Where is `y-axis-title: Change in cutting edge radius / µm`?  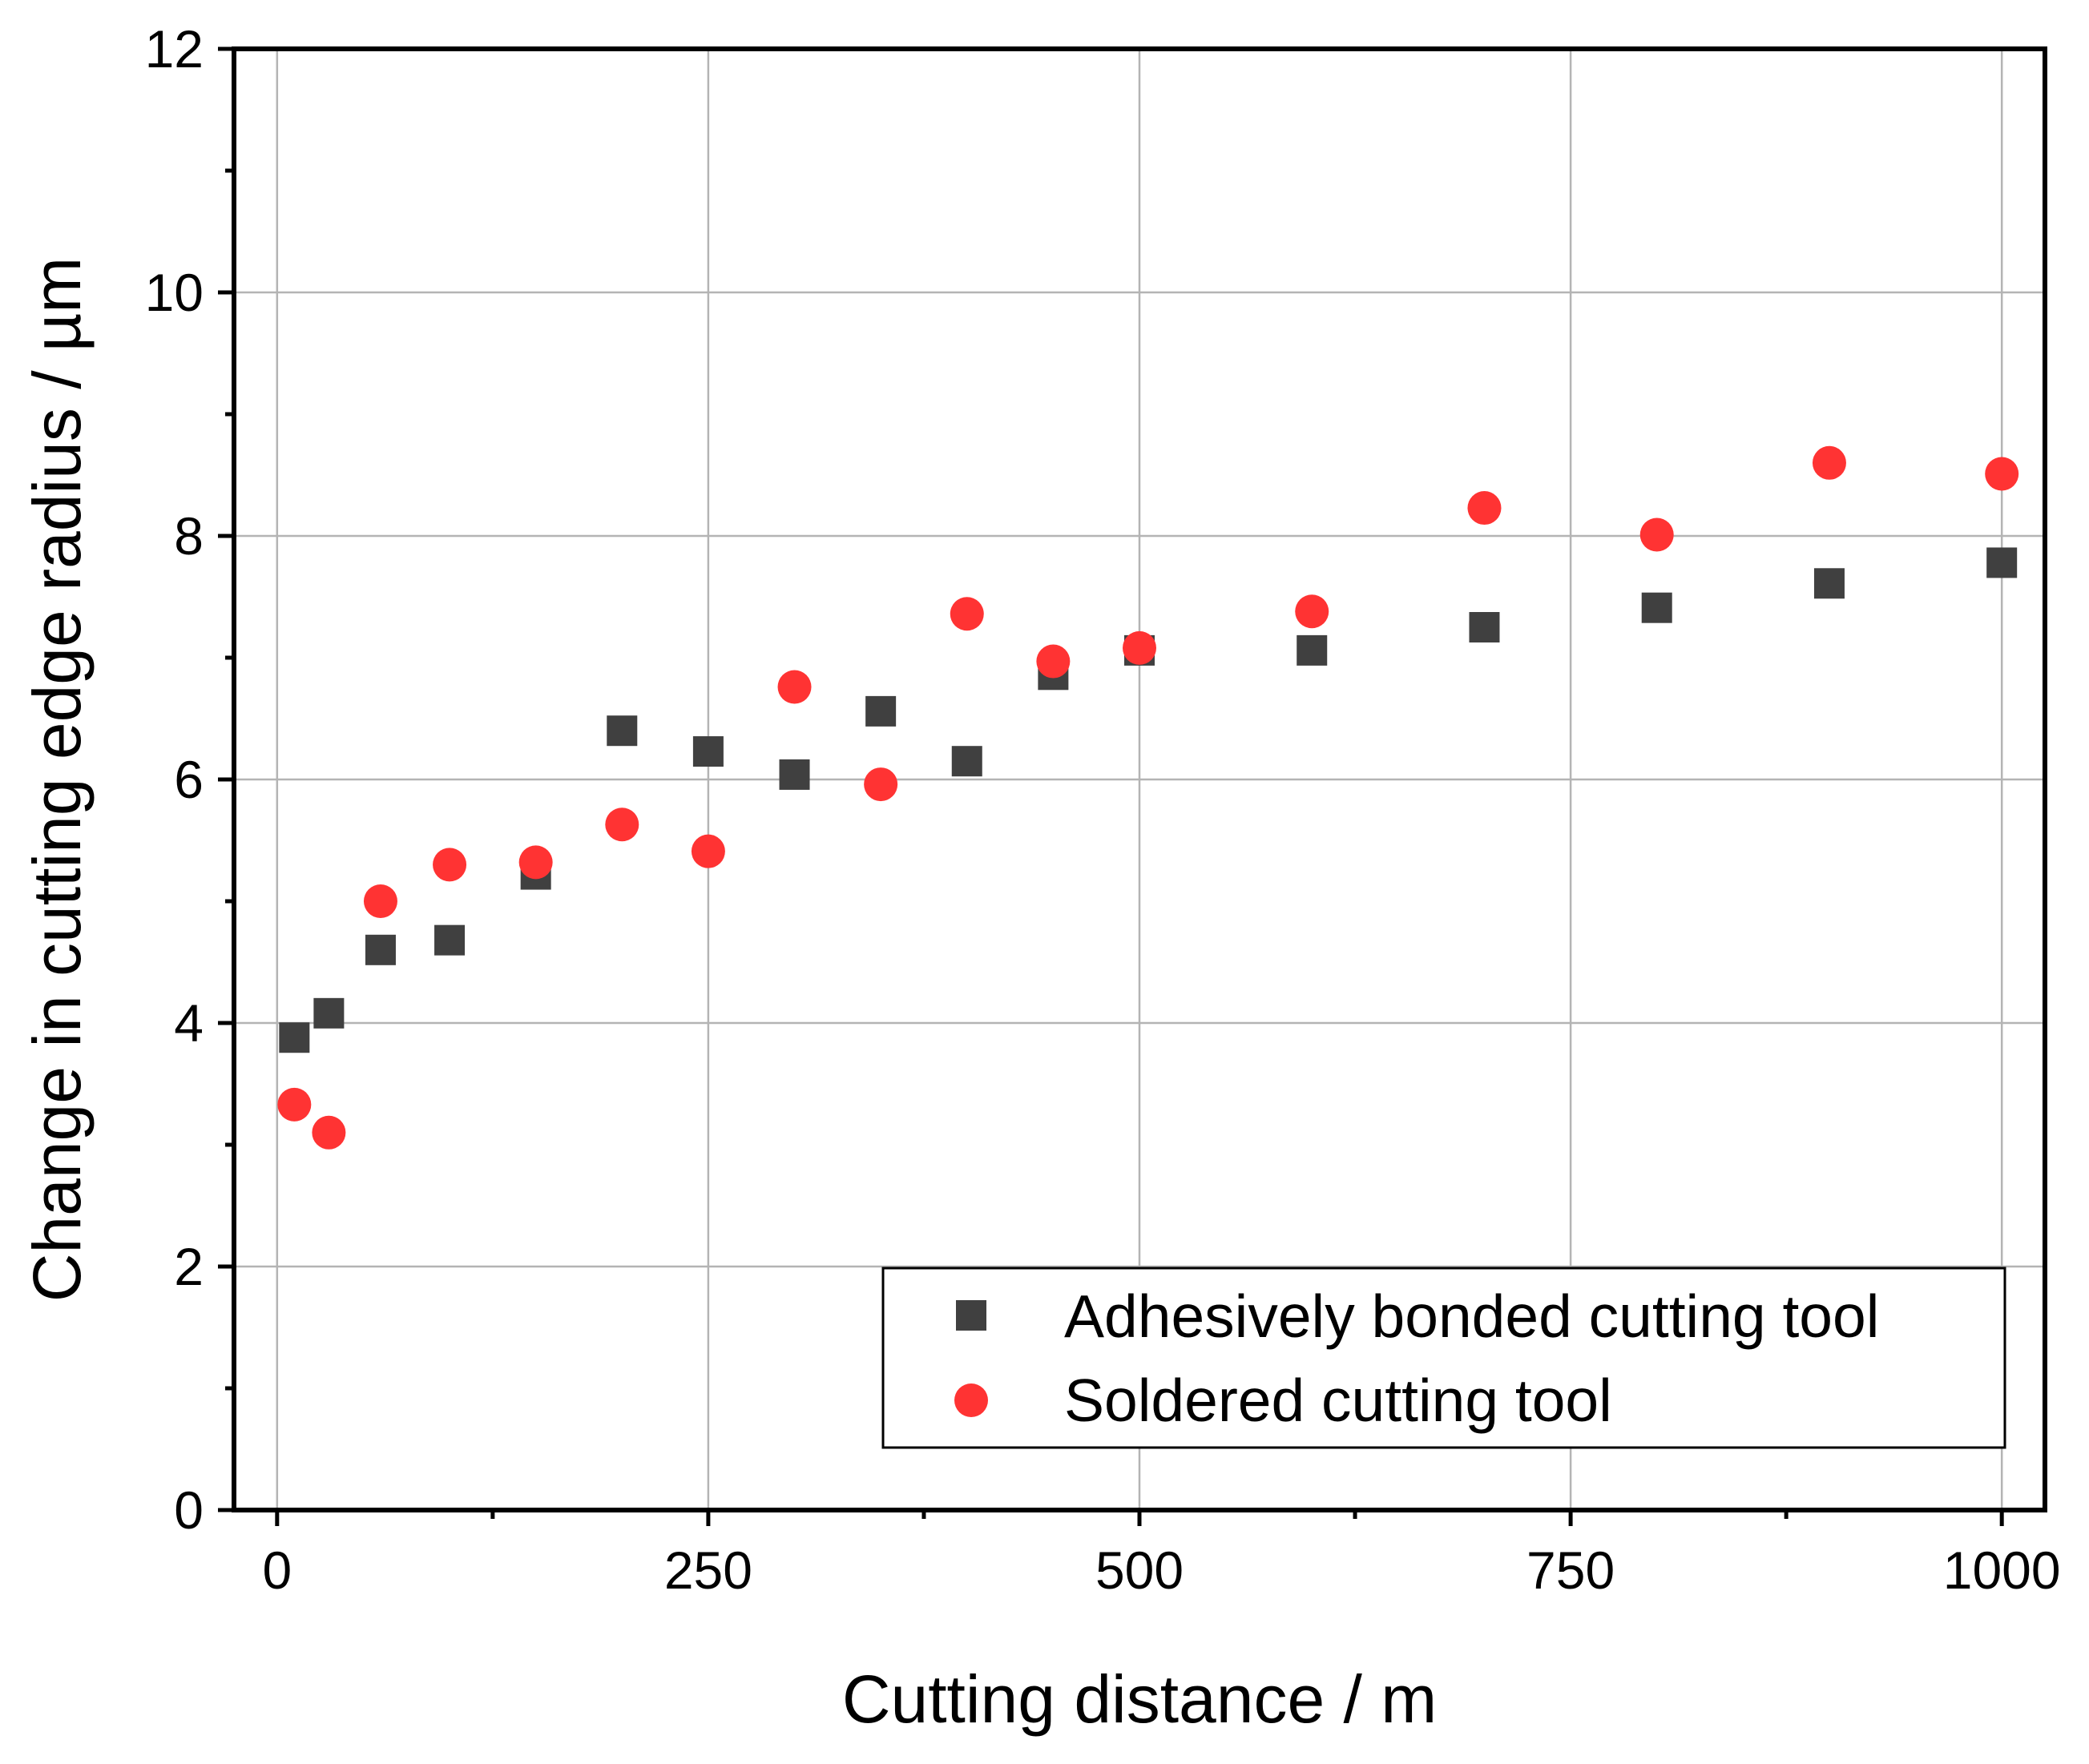 y-axis-title: Change in cutting edge radius / µm is located at coordinates (57, 780).